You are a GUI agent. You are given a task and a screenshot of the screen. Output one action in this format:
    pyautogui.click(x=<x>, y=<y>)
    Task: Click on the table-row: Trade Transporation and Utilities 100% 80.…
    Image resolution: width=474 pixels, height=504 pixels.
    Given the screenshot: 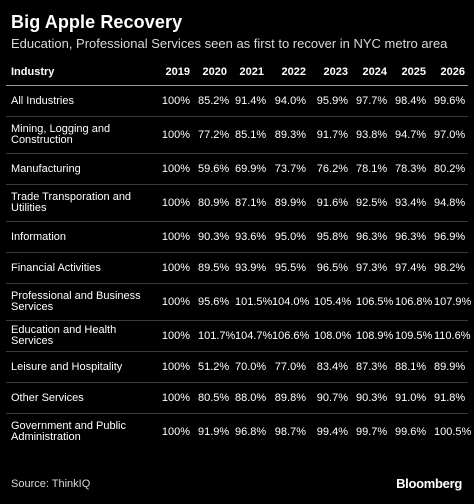 What is the action you would take?
    pyautogui.click(x=237, y=203)
    